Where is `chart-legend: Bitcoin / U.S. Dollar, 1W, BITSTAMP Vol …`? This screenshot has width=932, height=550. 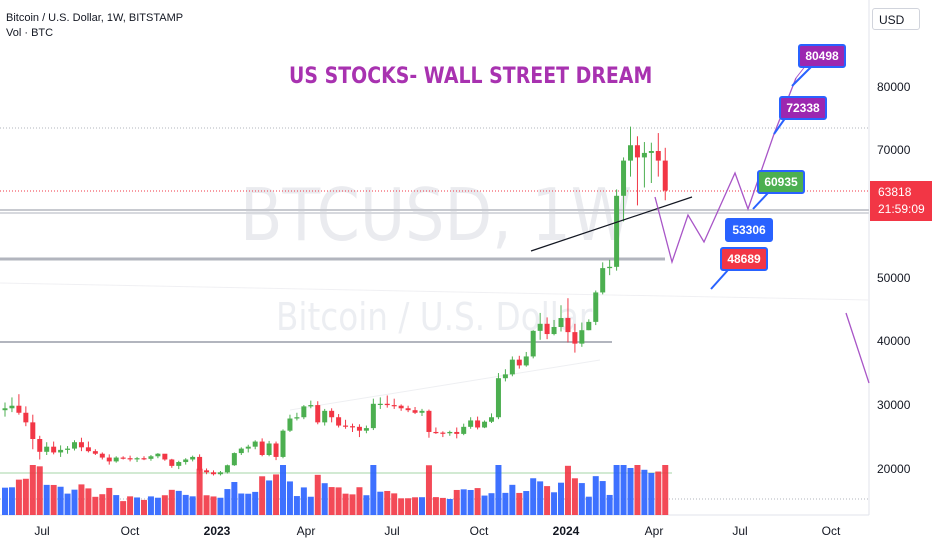 chart-legend: Bitcoin / U.S. Dollar, 1W, BITSTAMP Vol … is located at coordinates (94, 26).